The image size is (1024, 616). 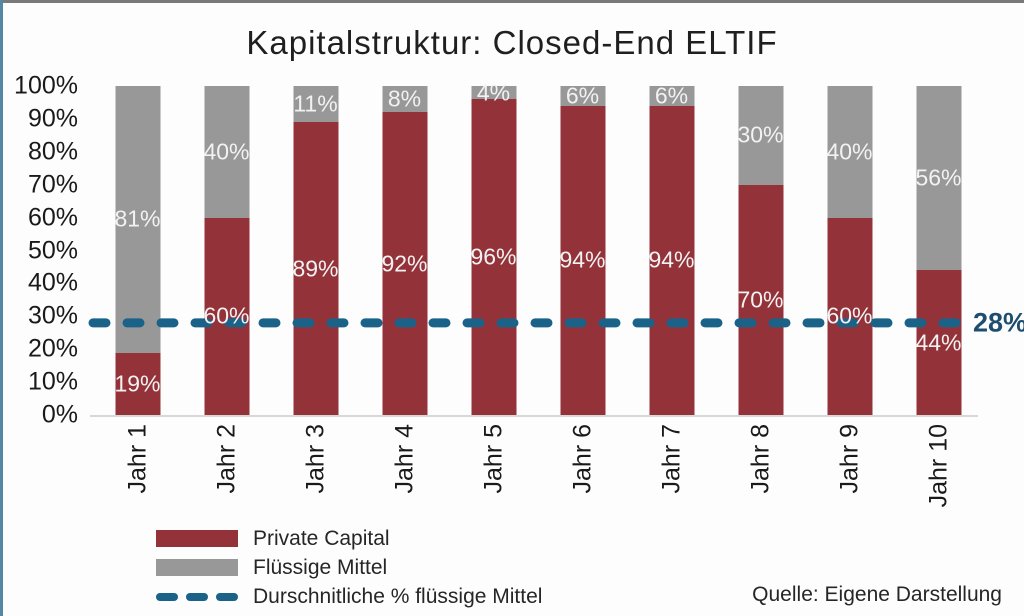 What do you see at coordinates (512, 1) in the screenshot?
I see `top-border` at bounding box center [512, 1].